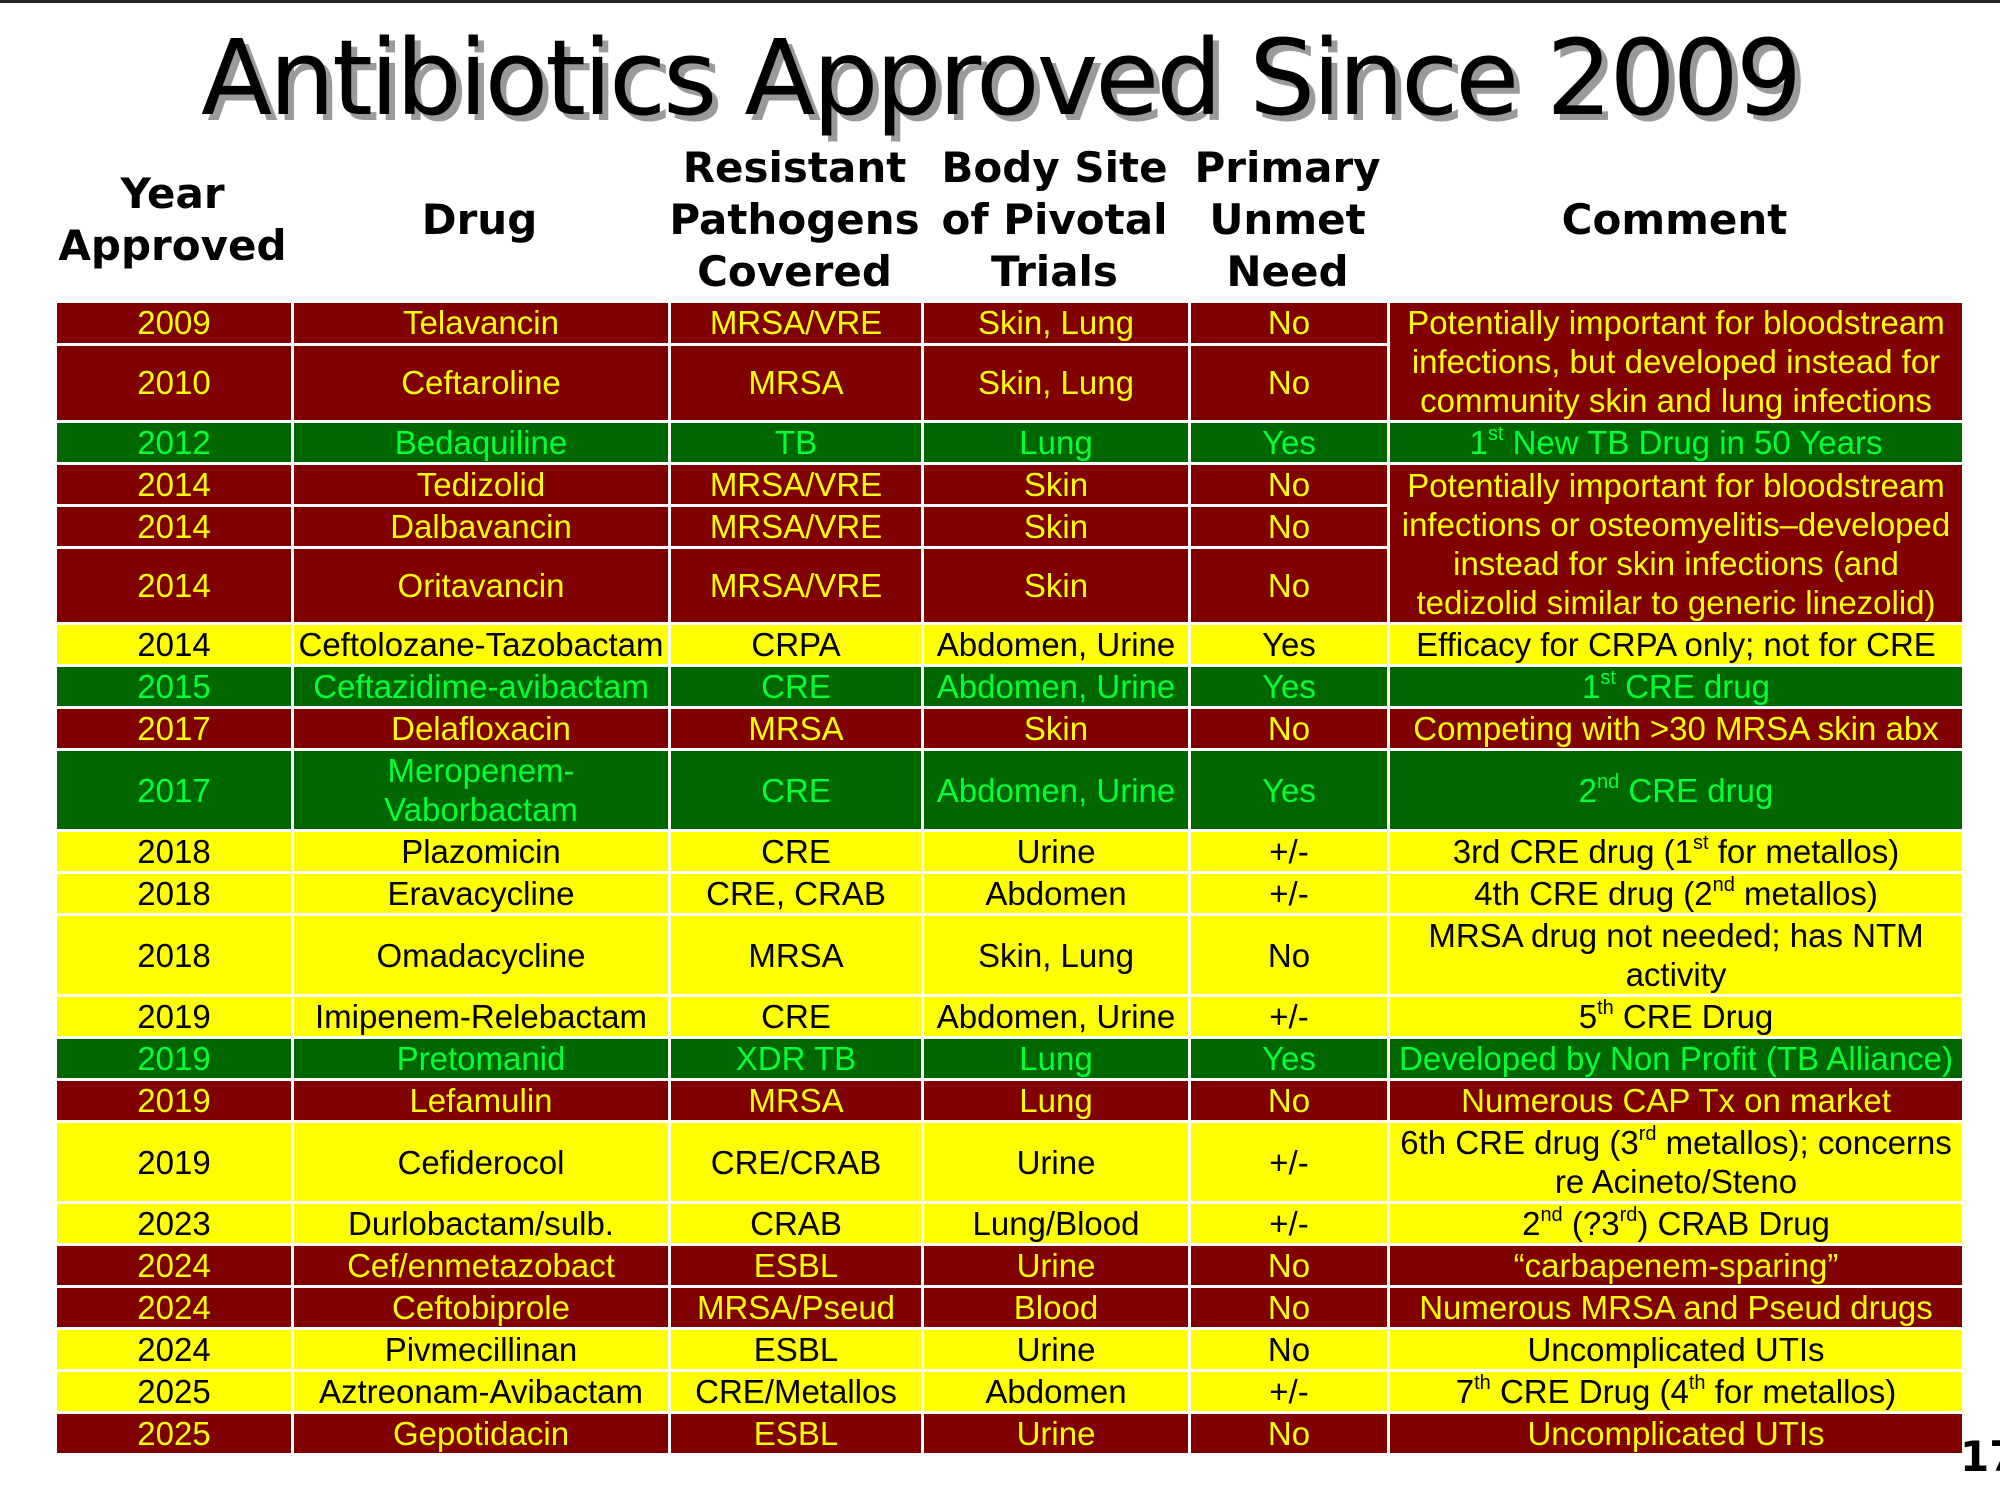 This screenshot has width=2000, height=1500. What do you see at coordinates (172, 245) in the screenshot?
I see `header-line: Approved` at bounding box center [172, 245].